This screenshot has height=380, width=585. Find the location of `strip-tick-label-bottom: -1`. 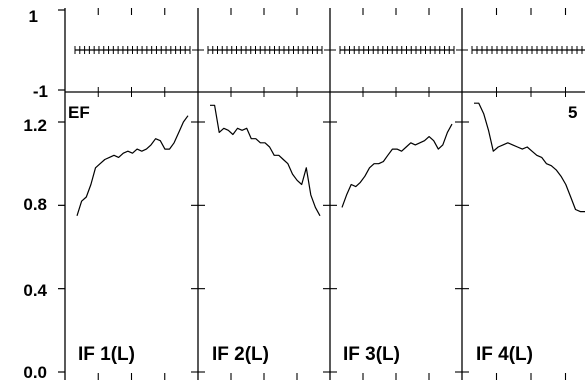

strip-tick-label-bottom: -1 is located at coordinates (40, 91).